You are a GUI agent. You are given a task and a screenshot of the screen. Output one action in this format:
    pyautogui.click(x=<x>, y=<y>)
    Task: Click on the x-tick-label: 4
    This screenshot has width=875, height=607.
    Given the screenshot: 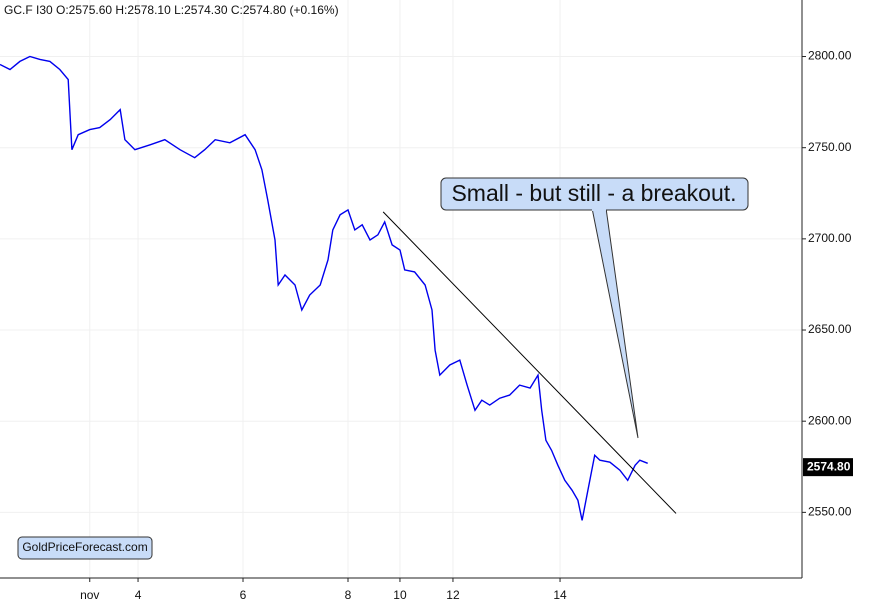 What is the action you would take?
    pyautogui.click(x=138, y=595)
    